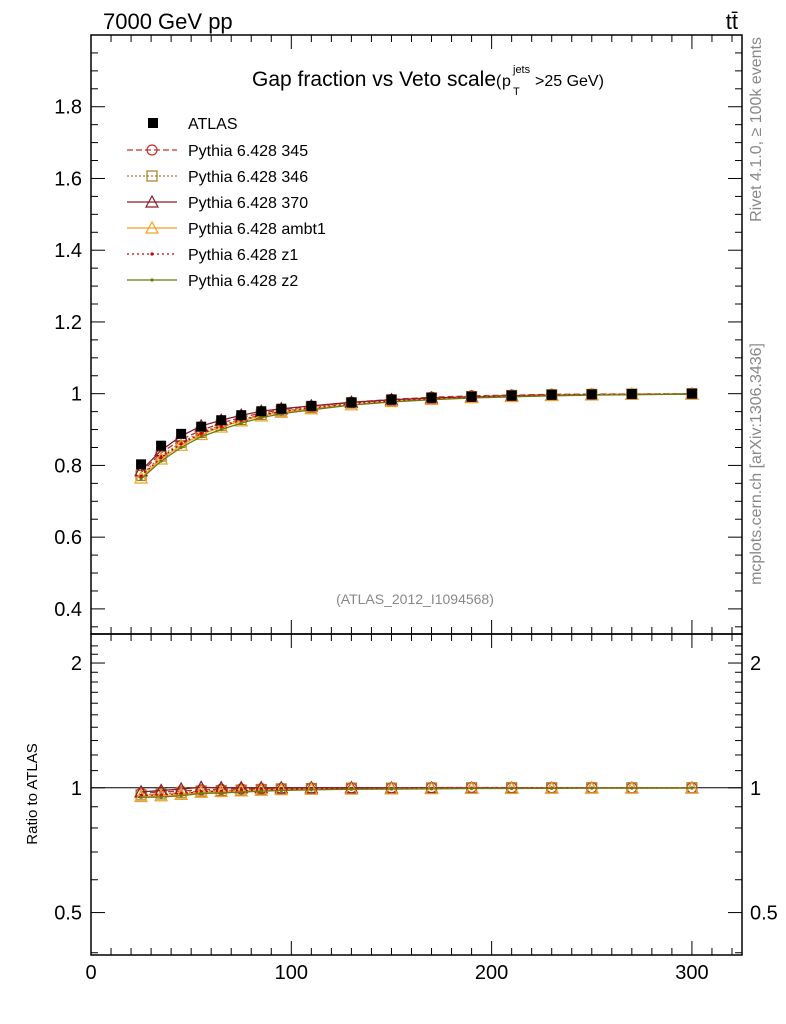 Image resolution: width=786 pixels, height=1024 pixels. What do you see at coordinates (756, 464) in the screenshot?
I see `mcplots-reference-label: mcplots.cern.ch [arXiv:1306.3436]` at bounding box center [756, 464].